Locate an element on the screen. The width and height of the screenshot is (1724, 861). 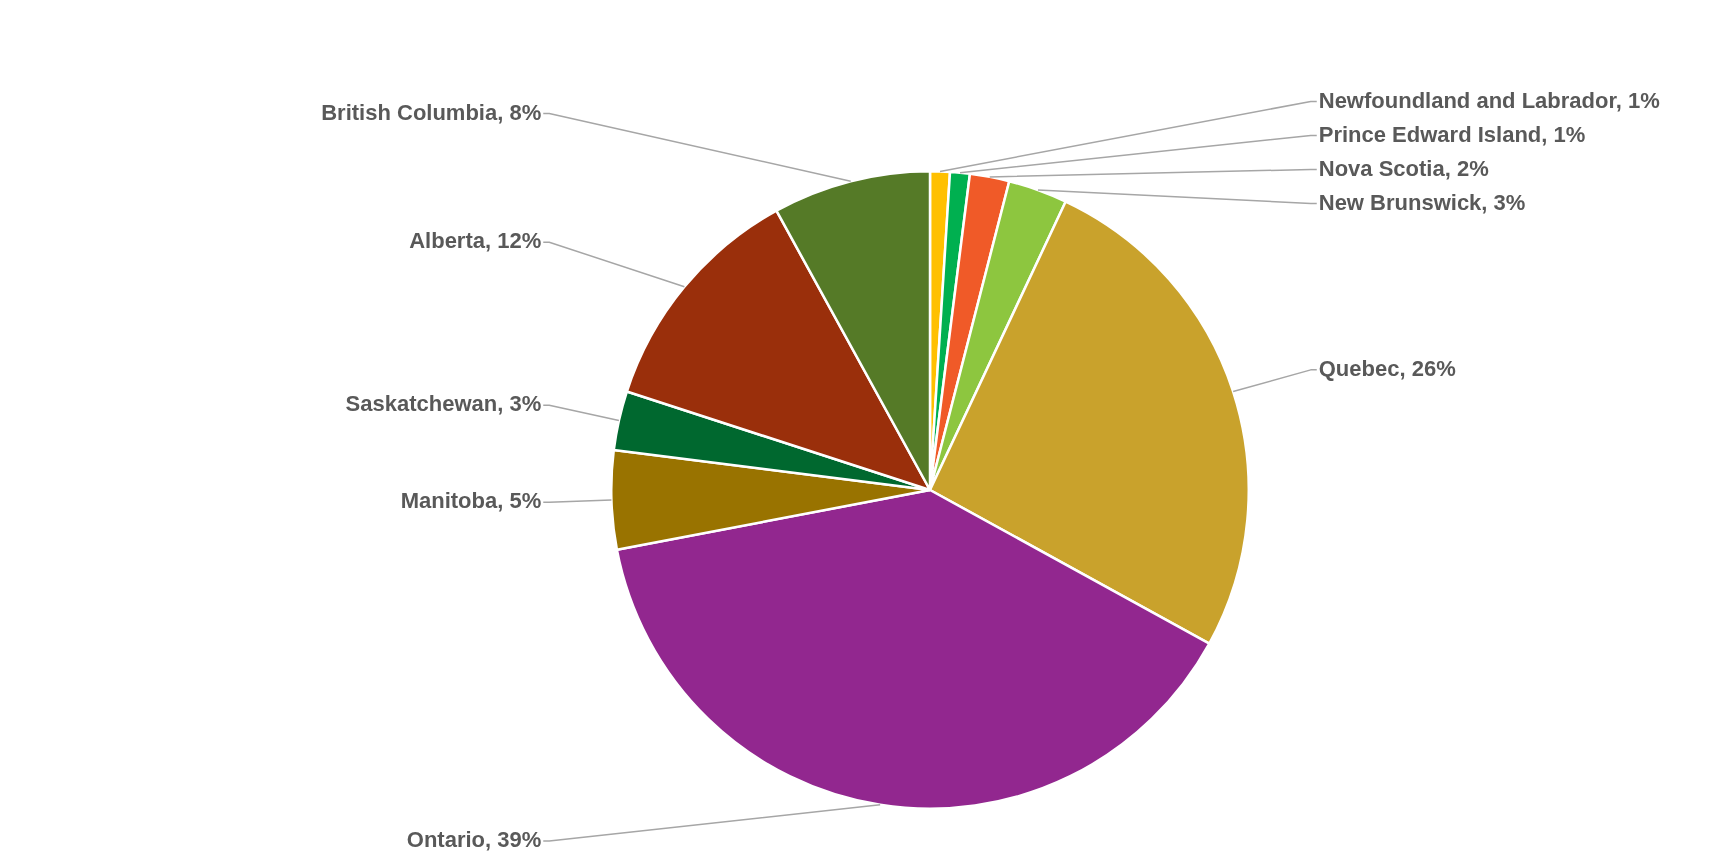
slice-label: British Columbia, 8% is located at coordinates (431, 112).